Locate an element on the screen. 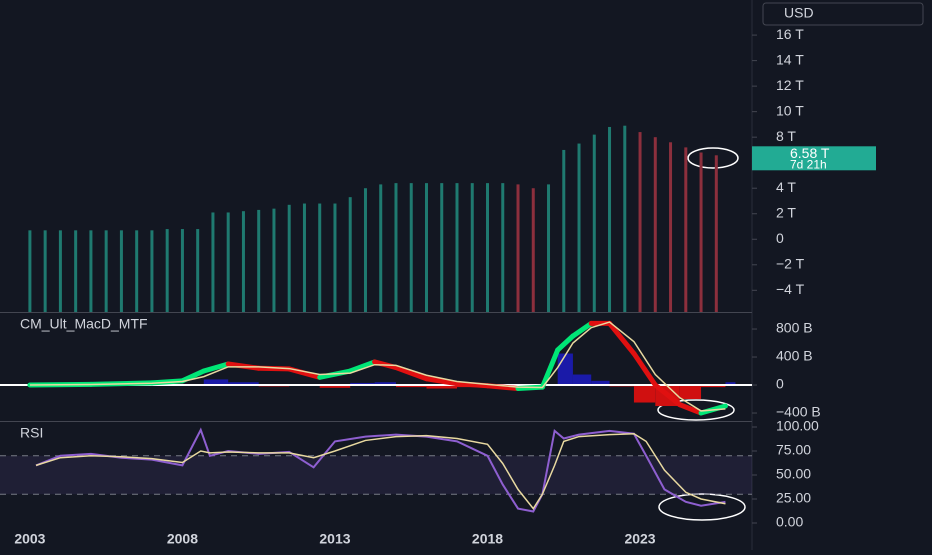  y-tick-label: 400 B is located at coordinates (794, 356).